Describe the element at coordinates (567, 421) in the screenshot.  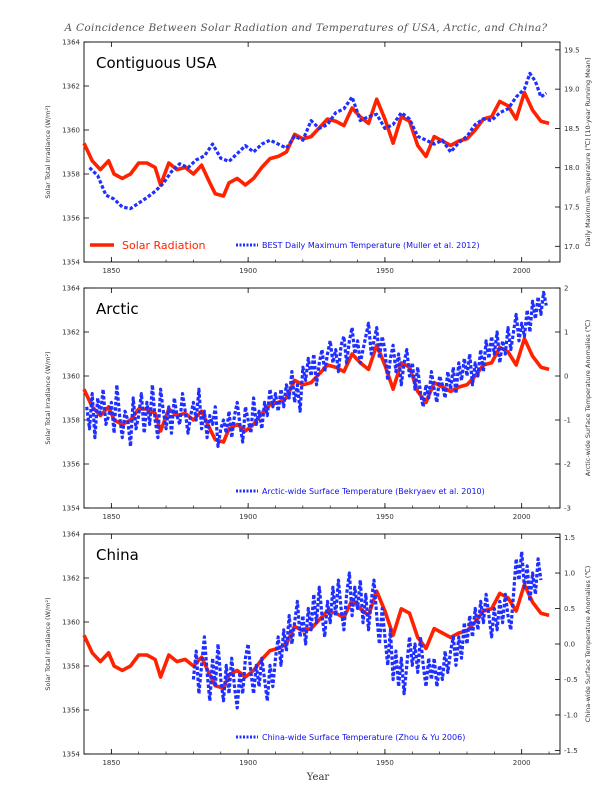
I see `y2-tick-label: -1` at that location.